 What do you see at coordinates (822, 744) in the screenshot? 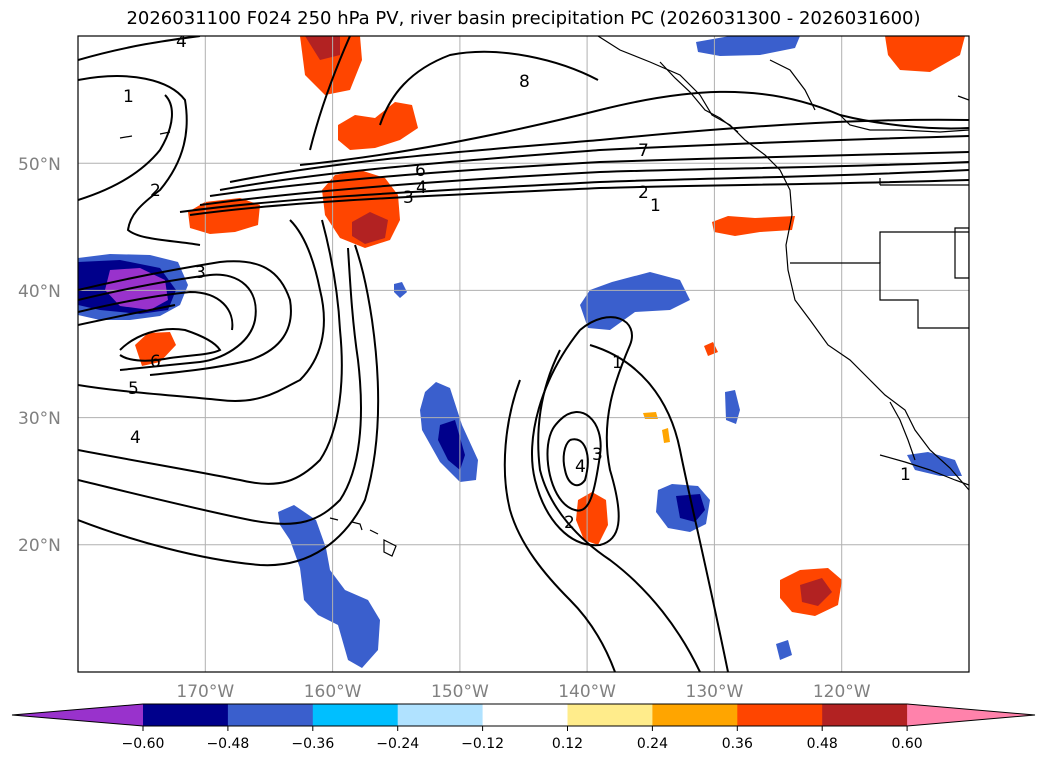
I see `colorbar-tick-label: 0.48` at bounding box center [822, 744].